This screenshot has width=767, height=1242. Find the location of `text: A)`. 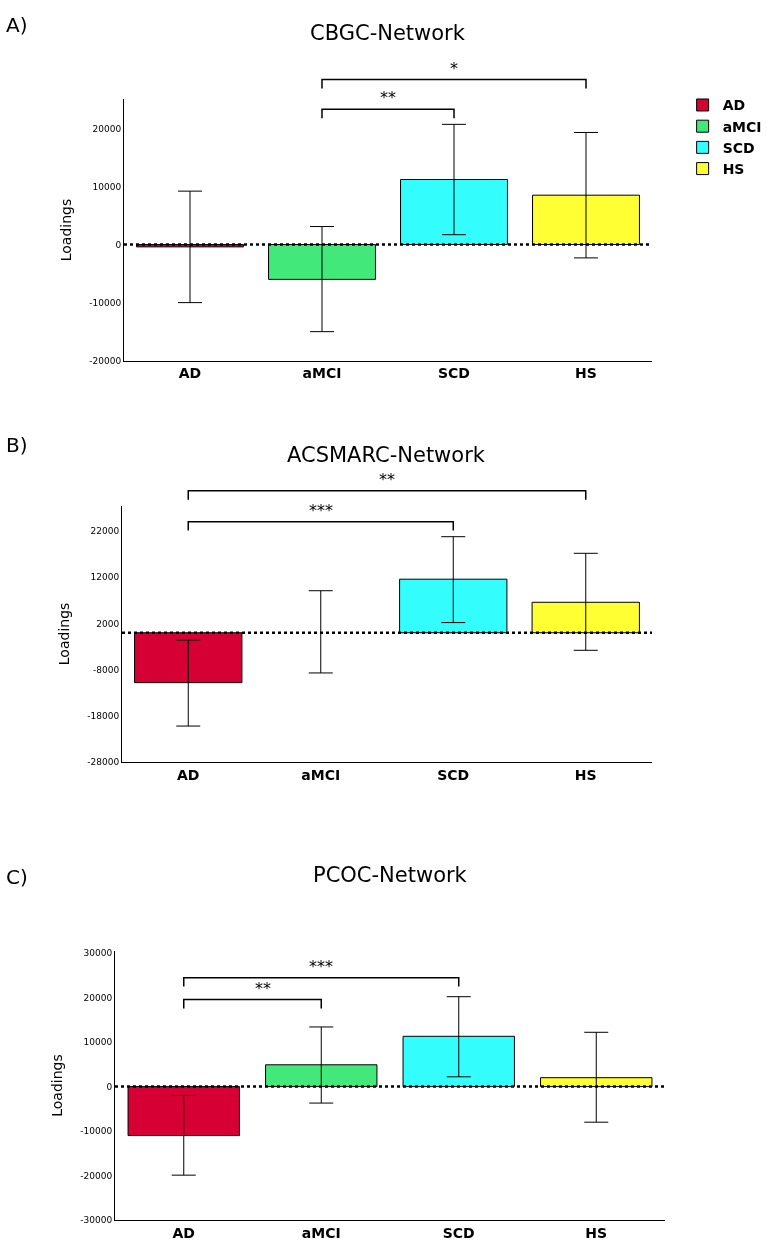

text: A) is located at coordinates (17, 25).